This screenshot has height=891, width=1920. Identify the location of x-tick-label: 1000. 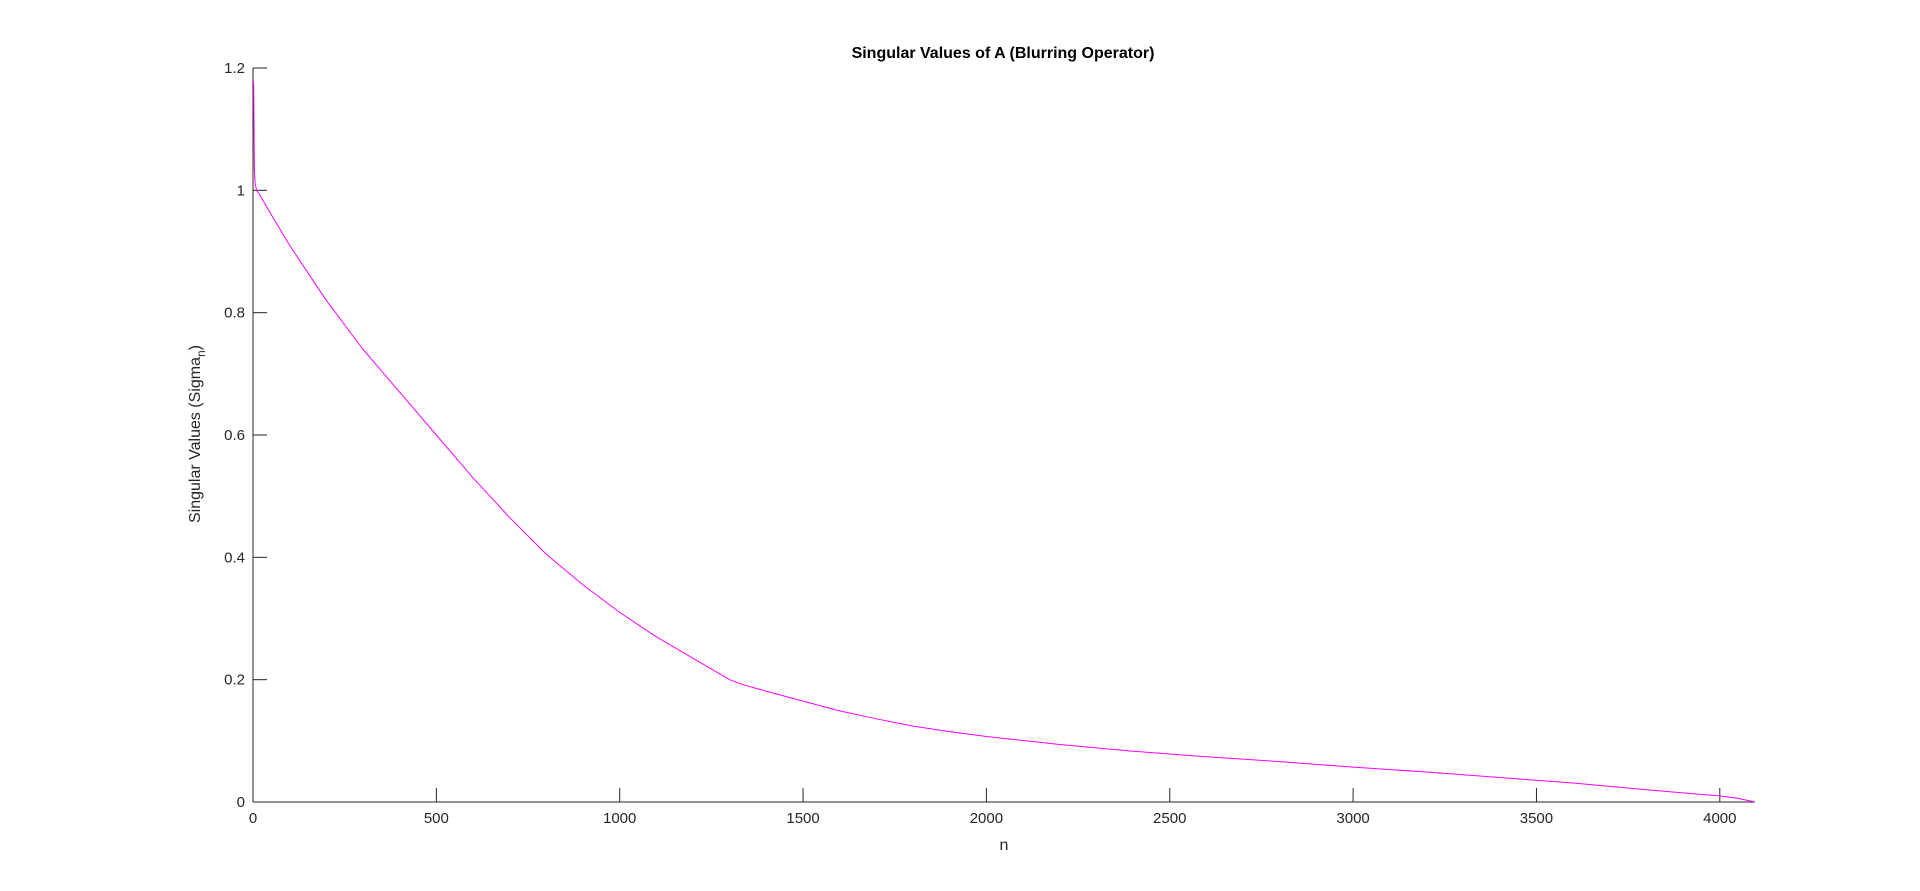
(619, 818).